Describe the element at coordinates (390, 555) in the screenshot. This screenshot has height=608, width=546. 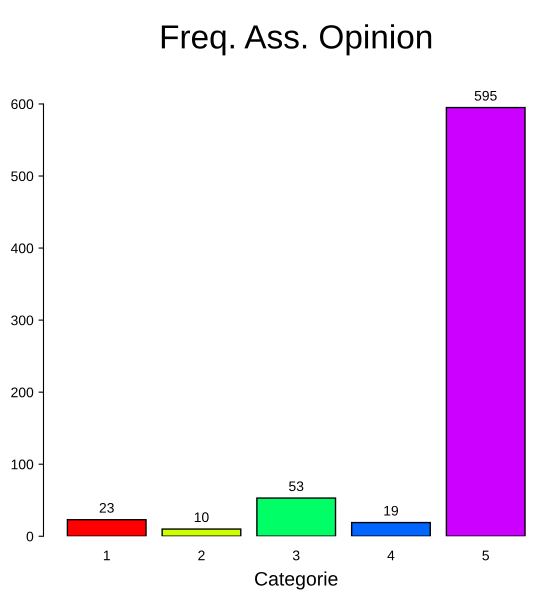
I see `x-tick-label: 4` at that location.